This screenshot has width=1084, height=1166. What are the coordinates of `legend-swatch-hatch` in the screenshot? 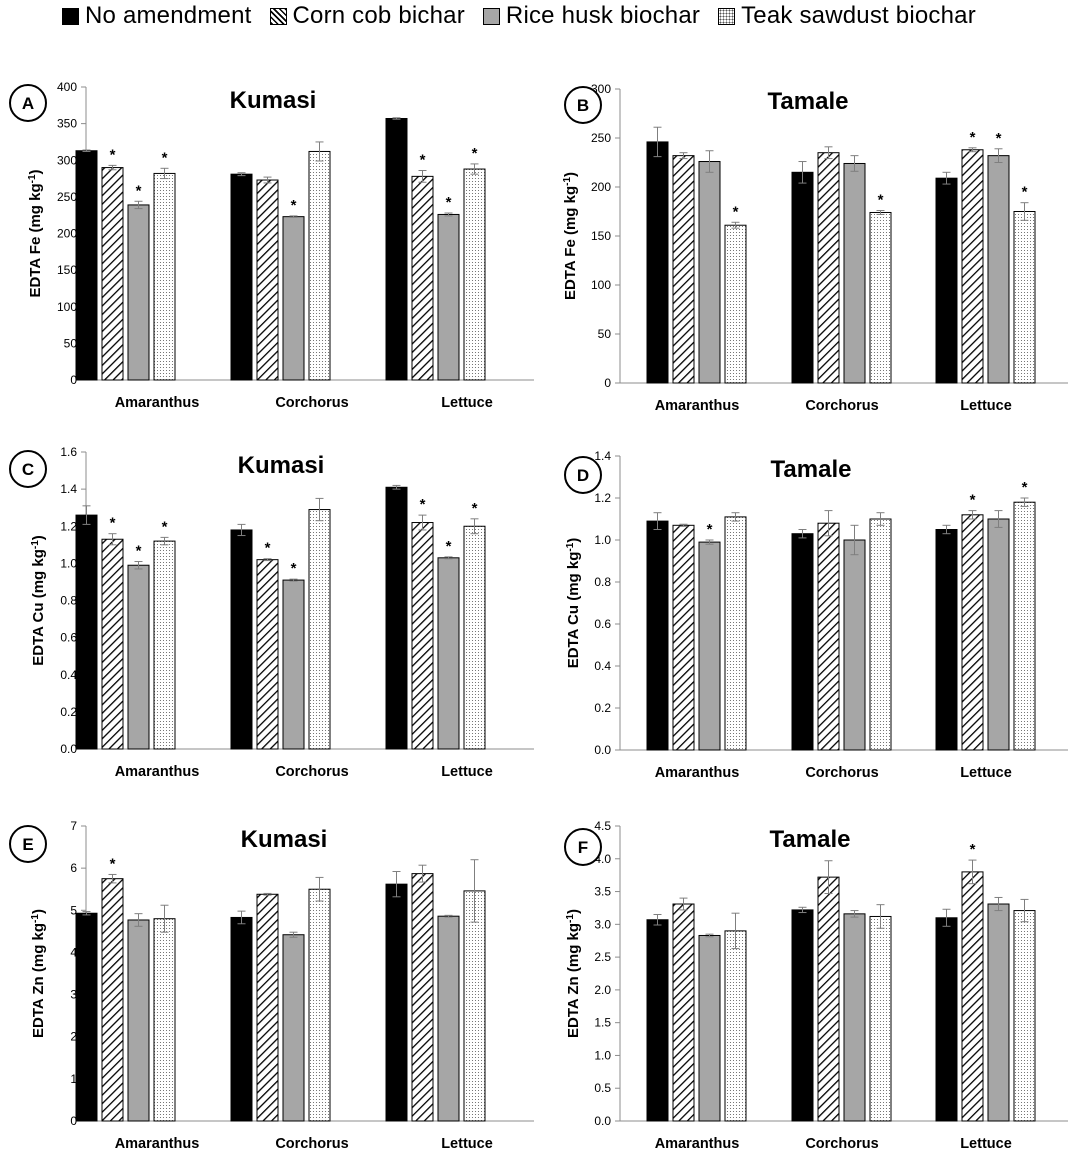 It's located at (278, 16).